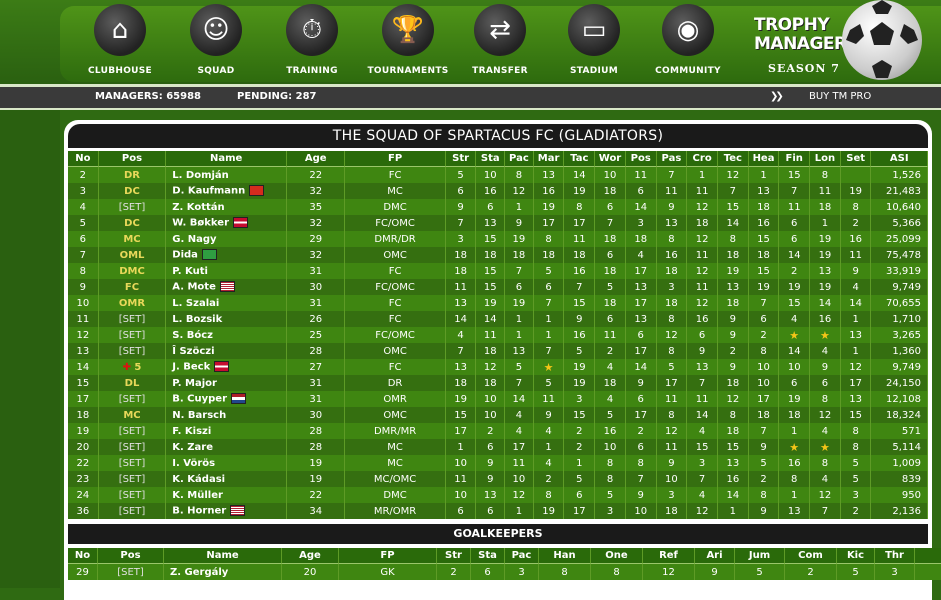 This screenshot has height=600, width=941. Describe the element at coordinates (198, 207) in the screenshot. I see `player-name-link: Z. Kottán` at that location.